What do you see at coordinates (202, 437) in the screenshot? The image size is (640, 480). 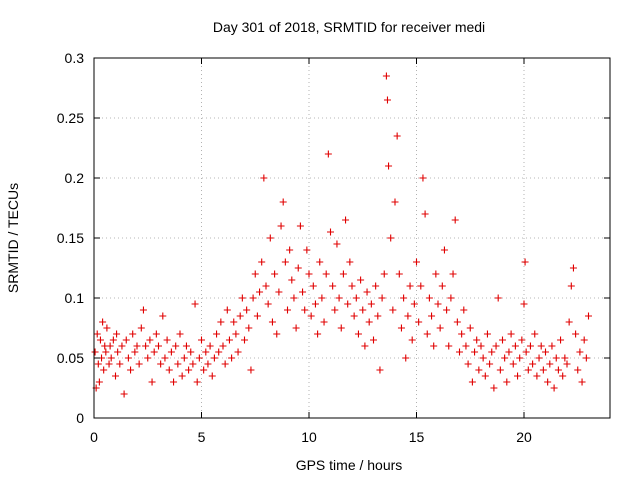 I see `x-tick-label: 5` at bounding box center [202, 437].